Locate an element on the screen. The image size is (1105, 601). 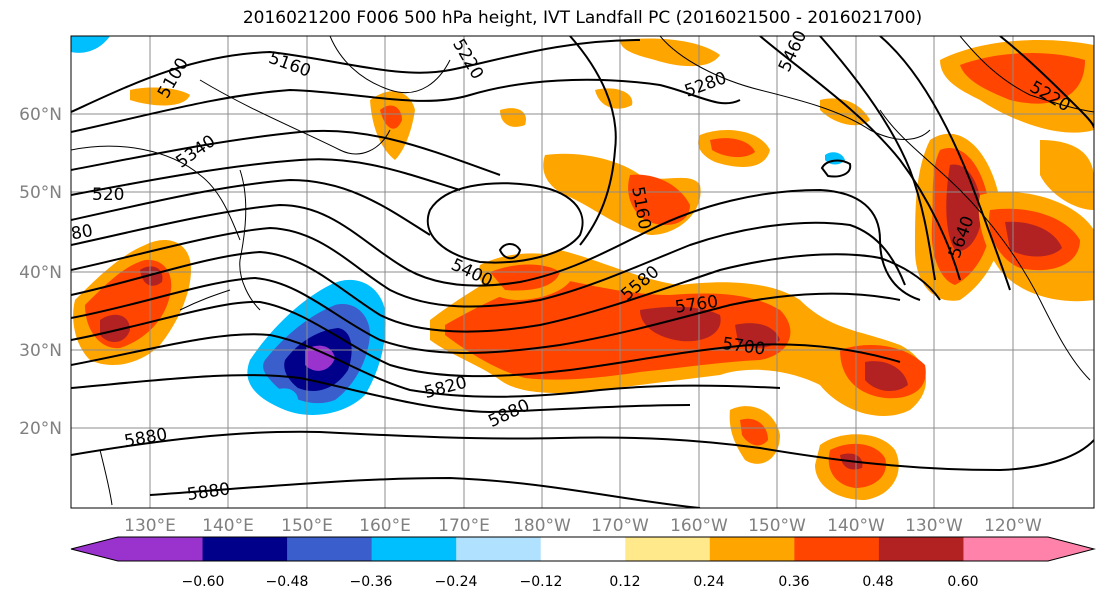
lon-label: 140°E is located at coordinates (228, 526).